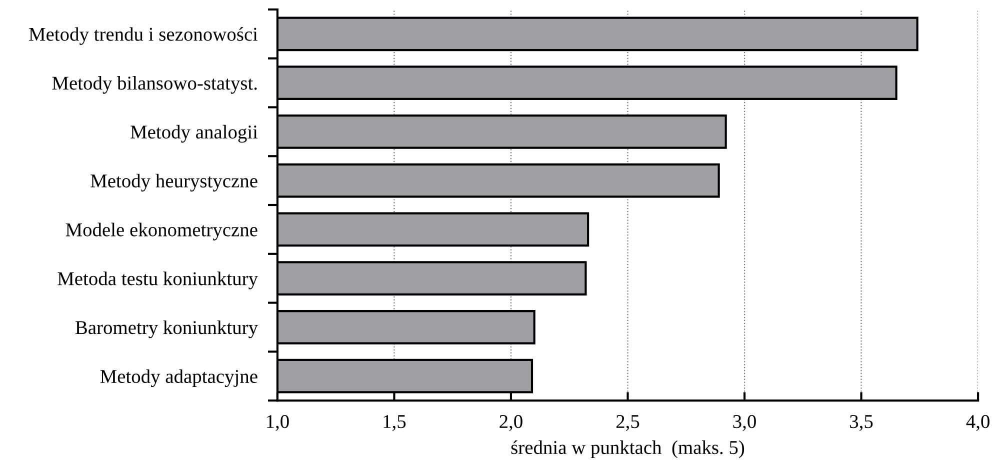 This screenshot has width=998, height=474. I want to click on y-tick-label: Metody trendu i sezonowości, so click(143, 36).